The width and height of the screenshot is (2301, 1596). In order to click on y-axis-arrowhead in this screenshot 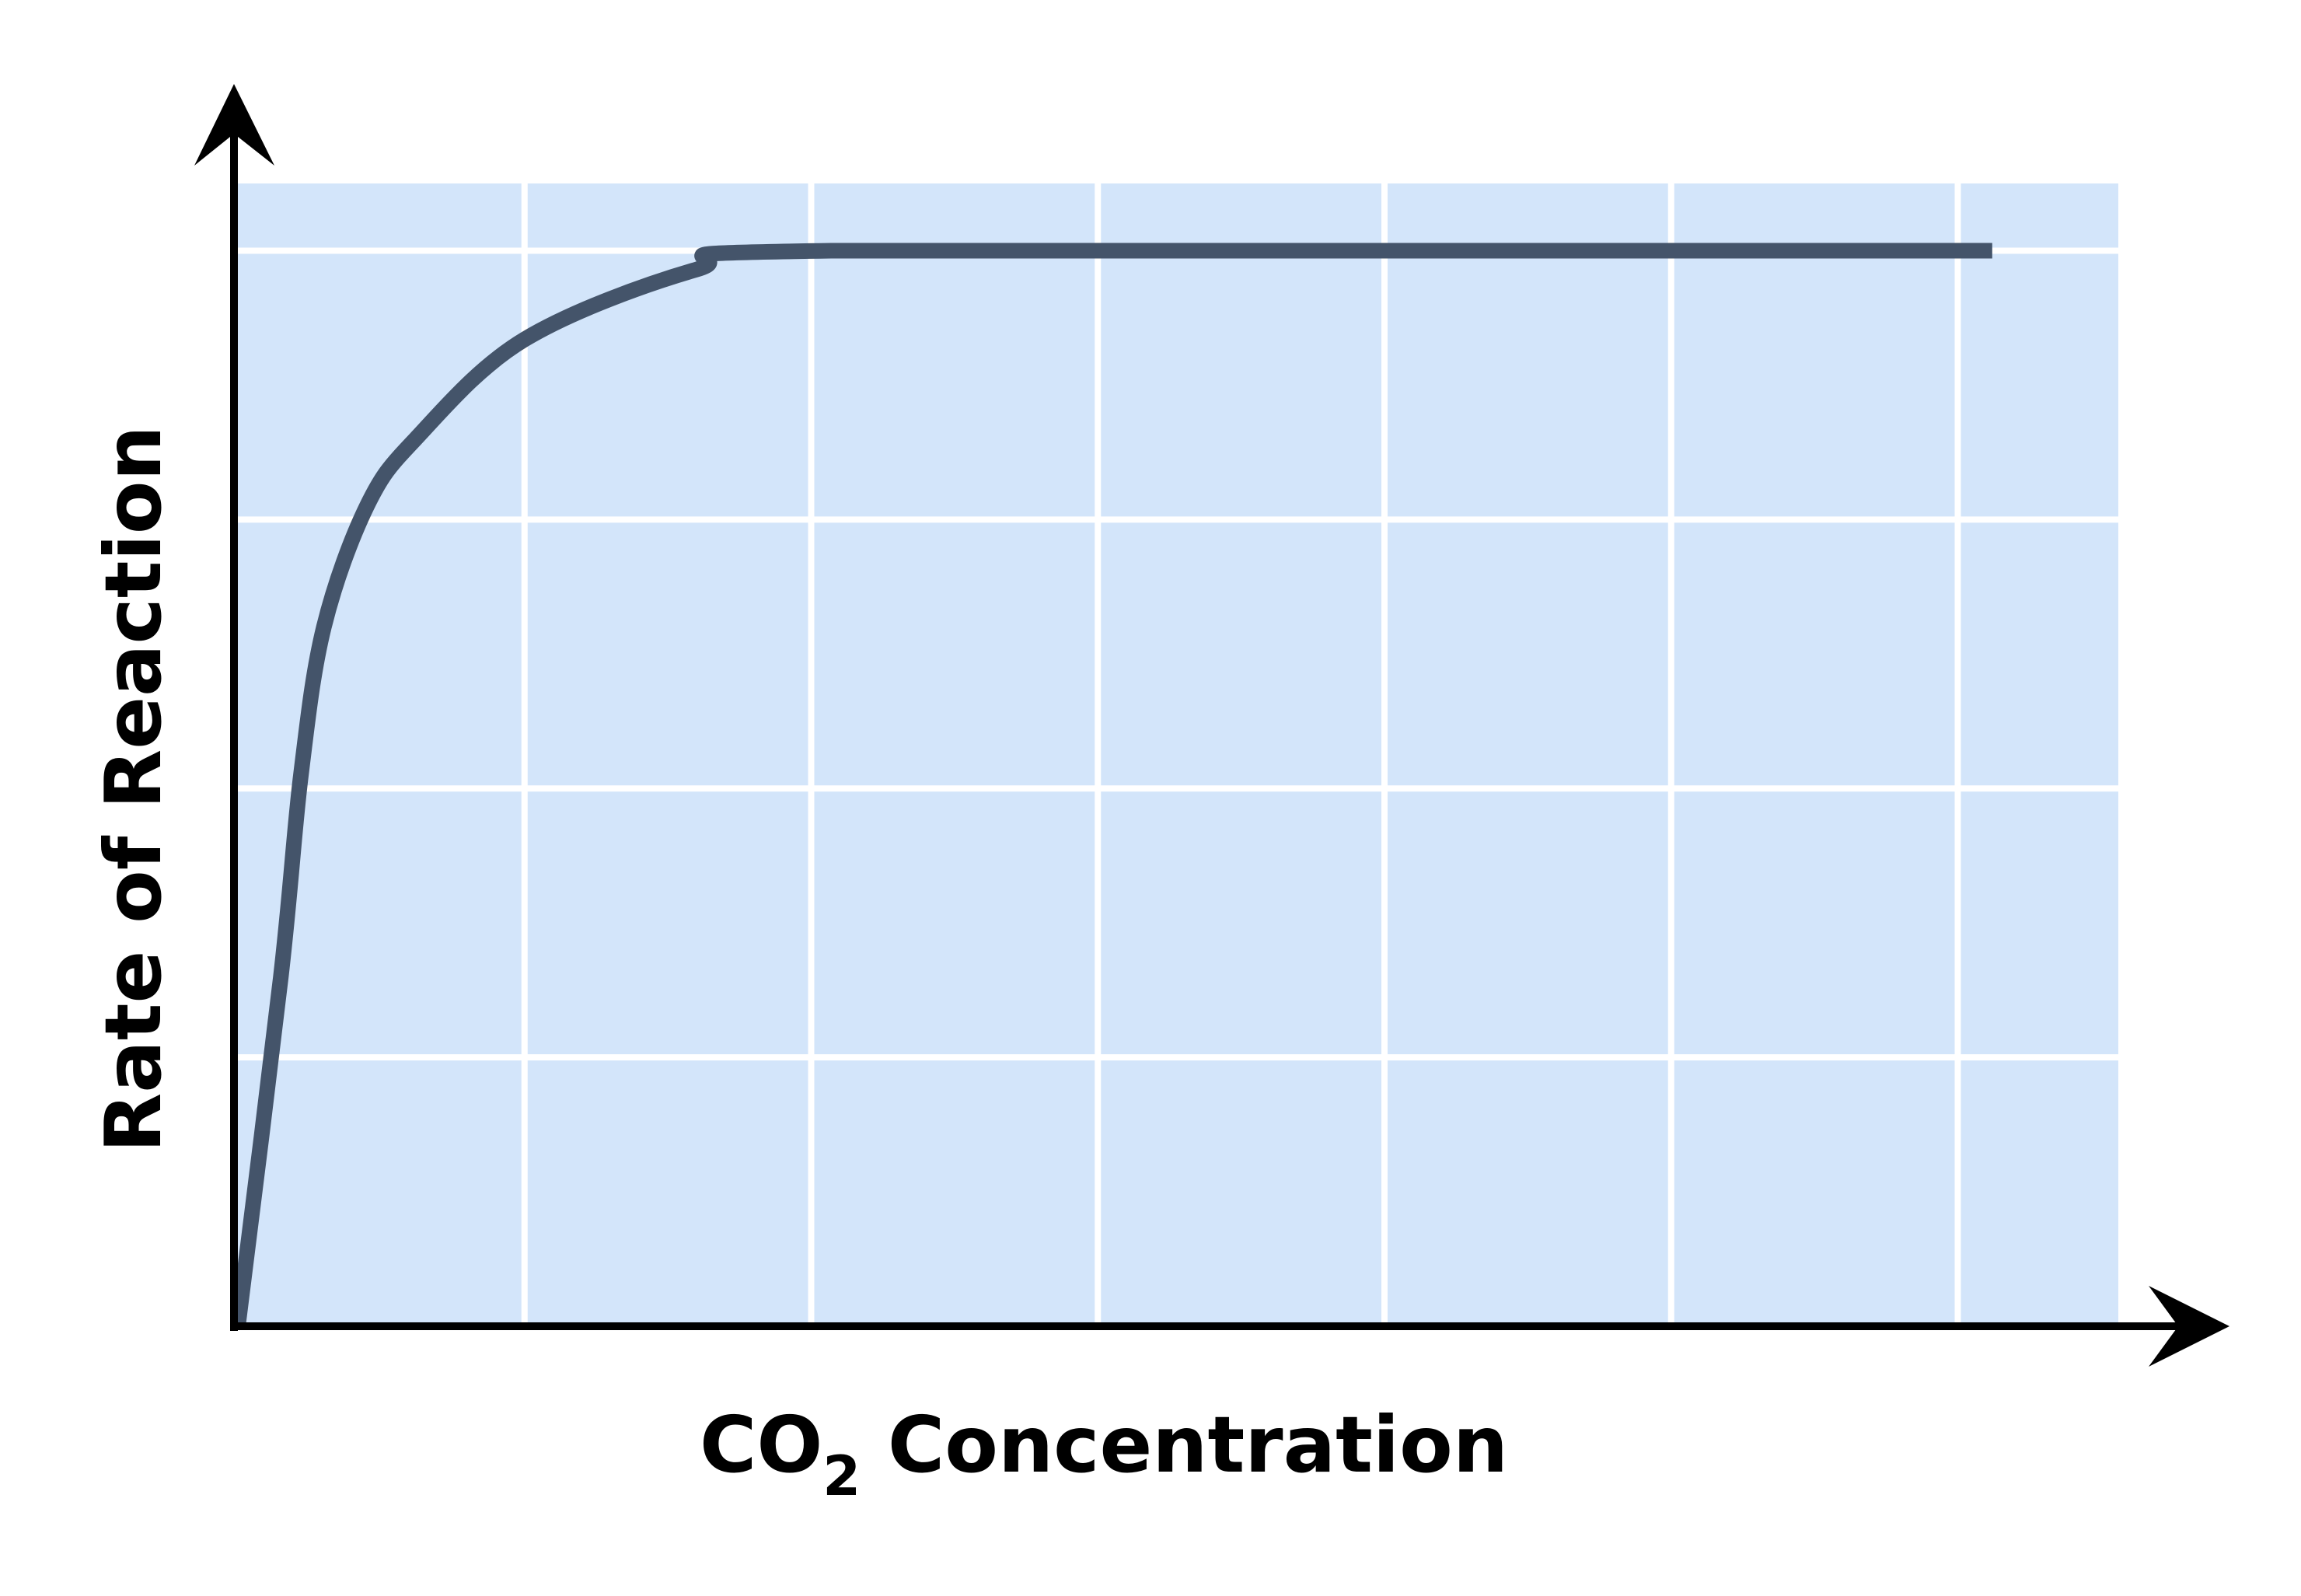, I will do `click(234, 125)`.